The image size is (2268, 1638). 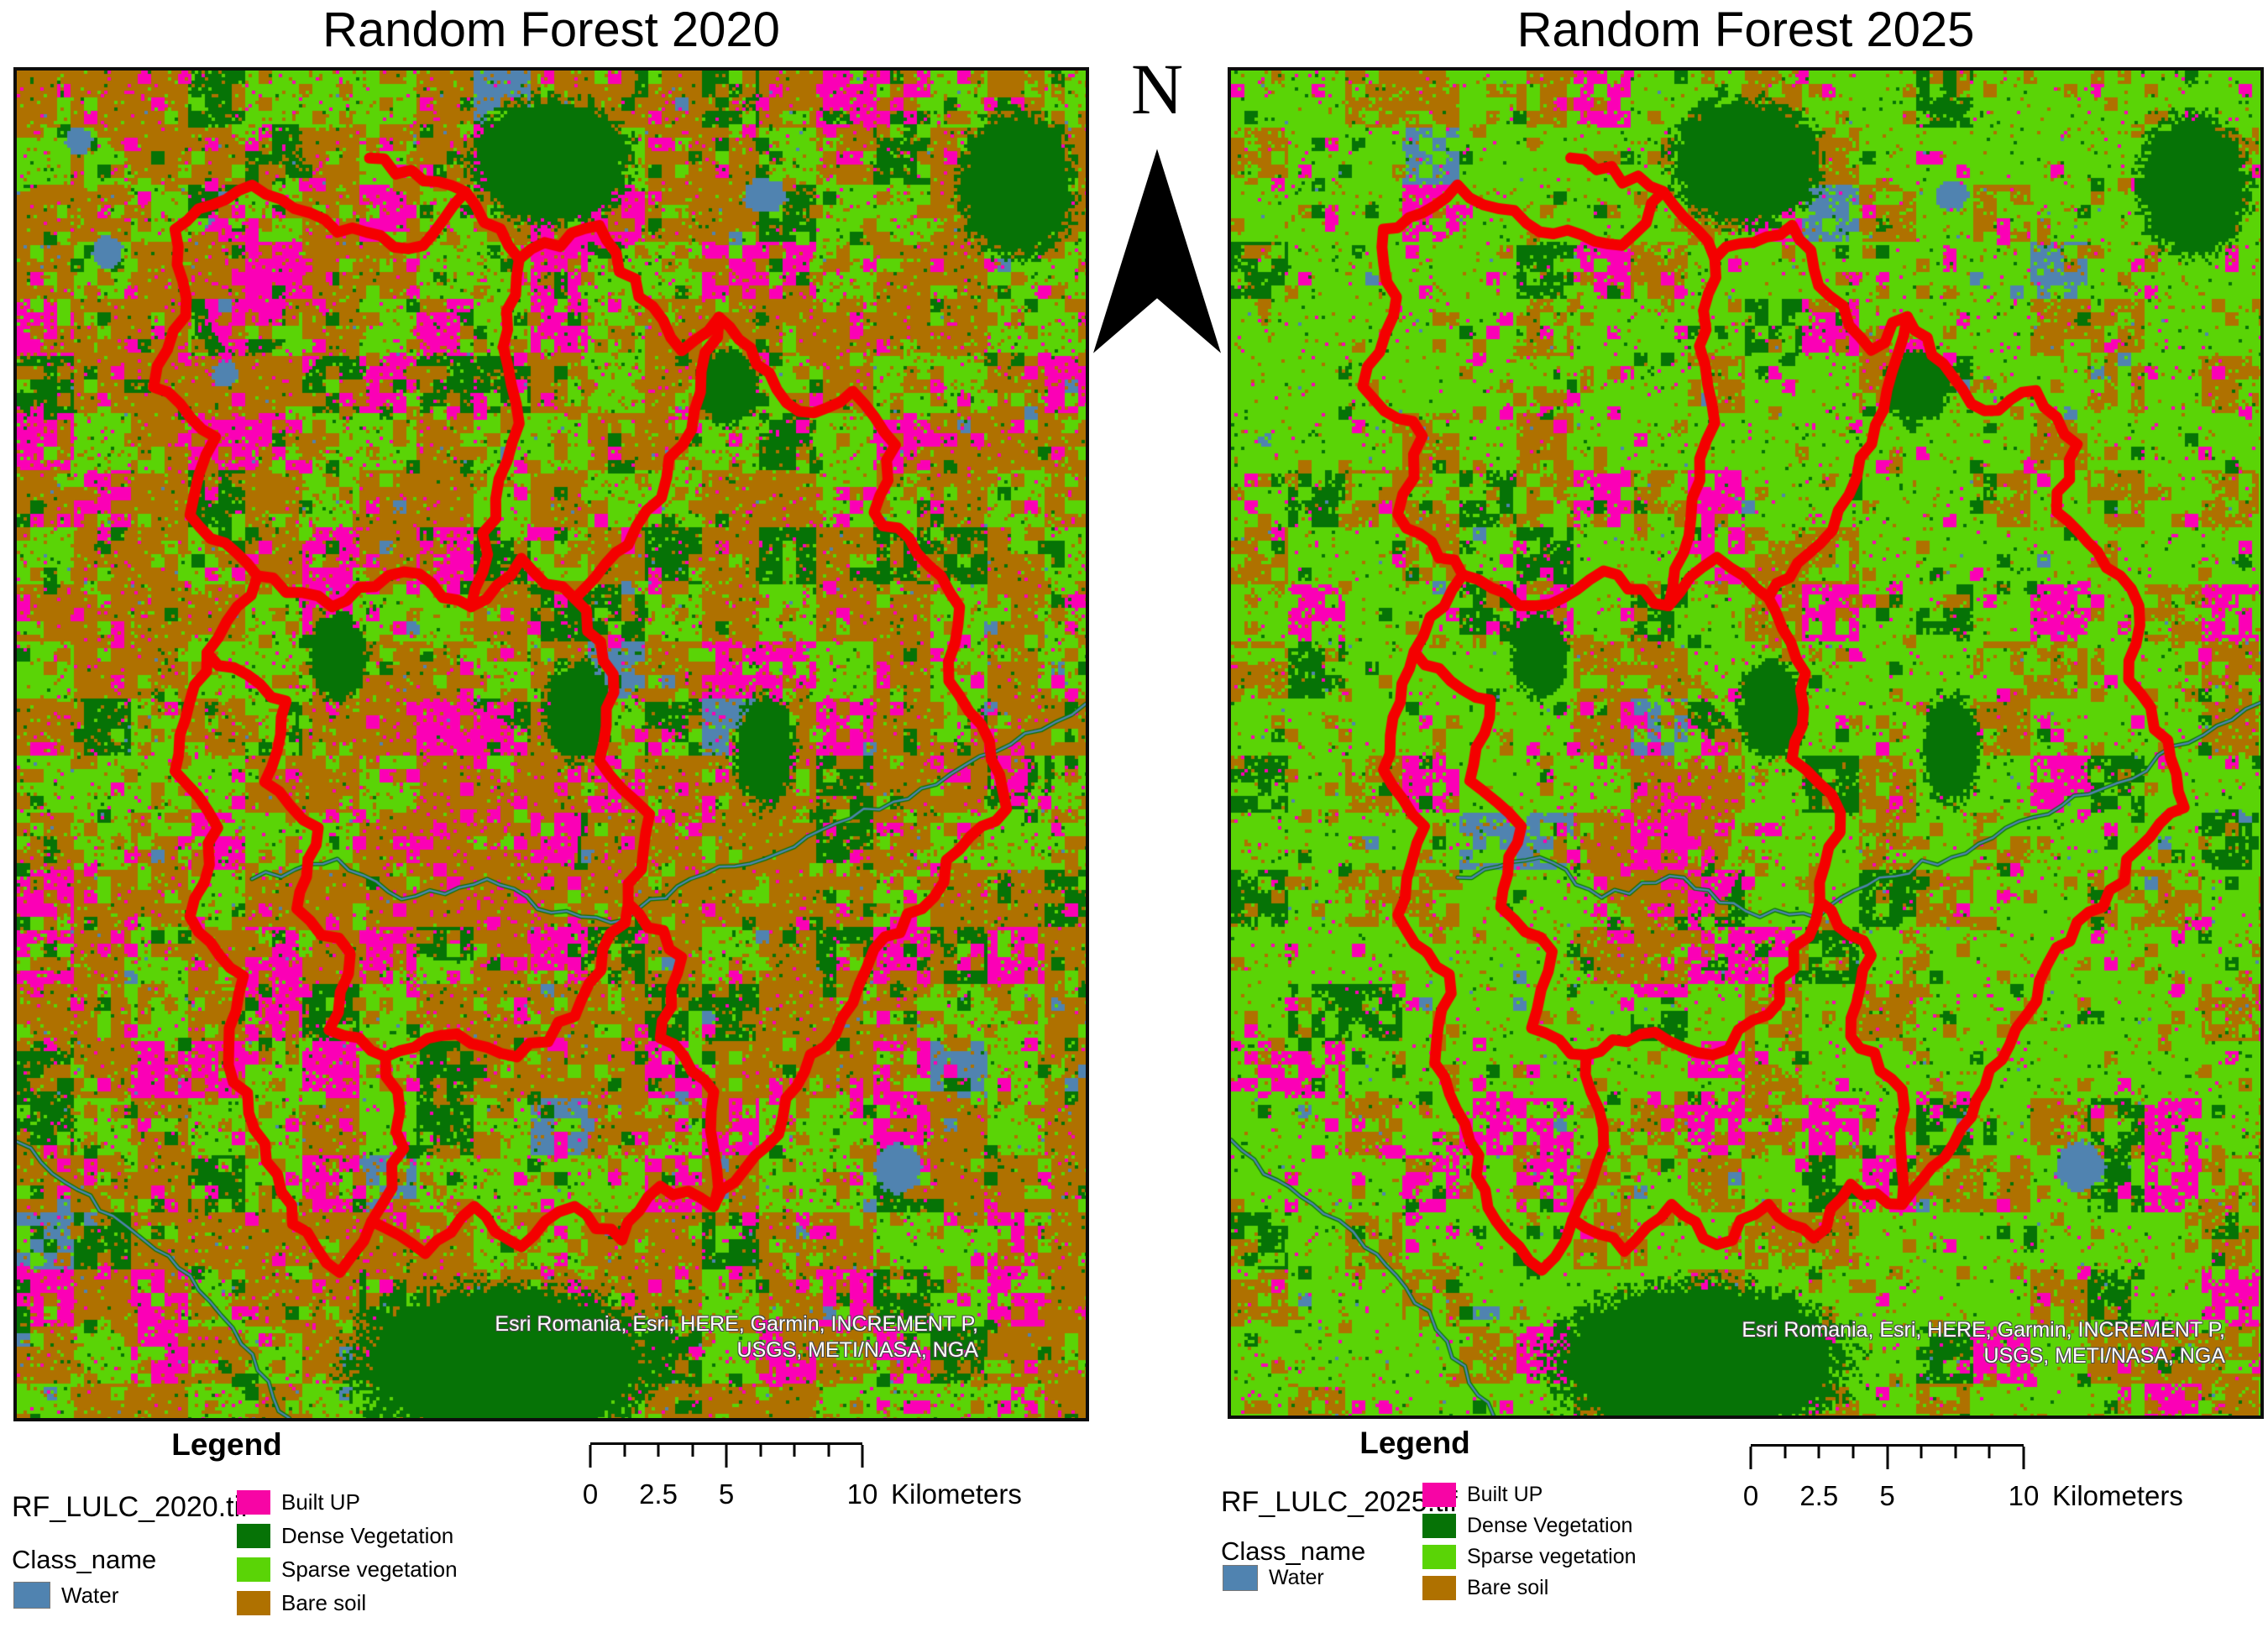 I want to click on north-arrow-label: N, so click(x=1157, y=89).